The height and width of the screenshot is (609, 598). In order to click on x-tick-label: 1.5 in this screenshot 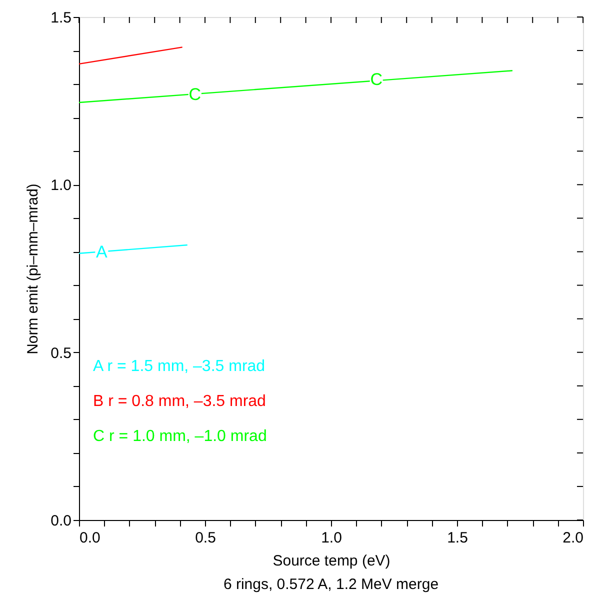, I will do `click(457, 538)`.